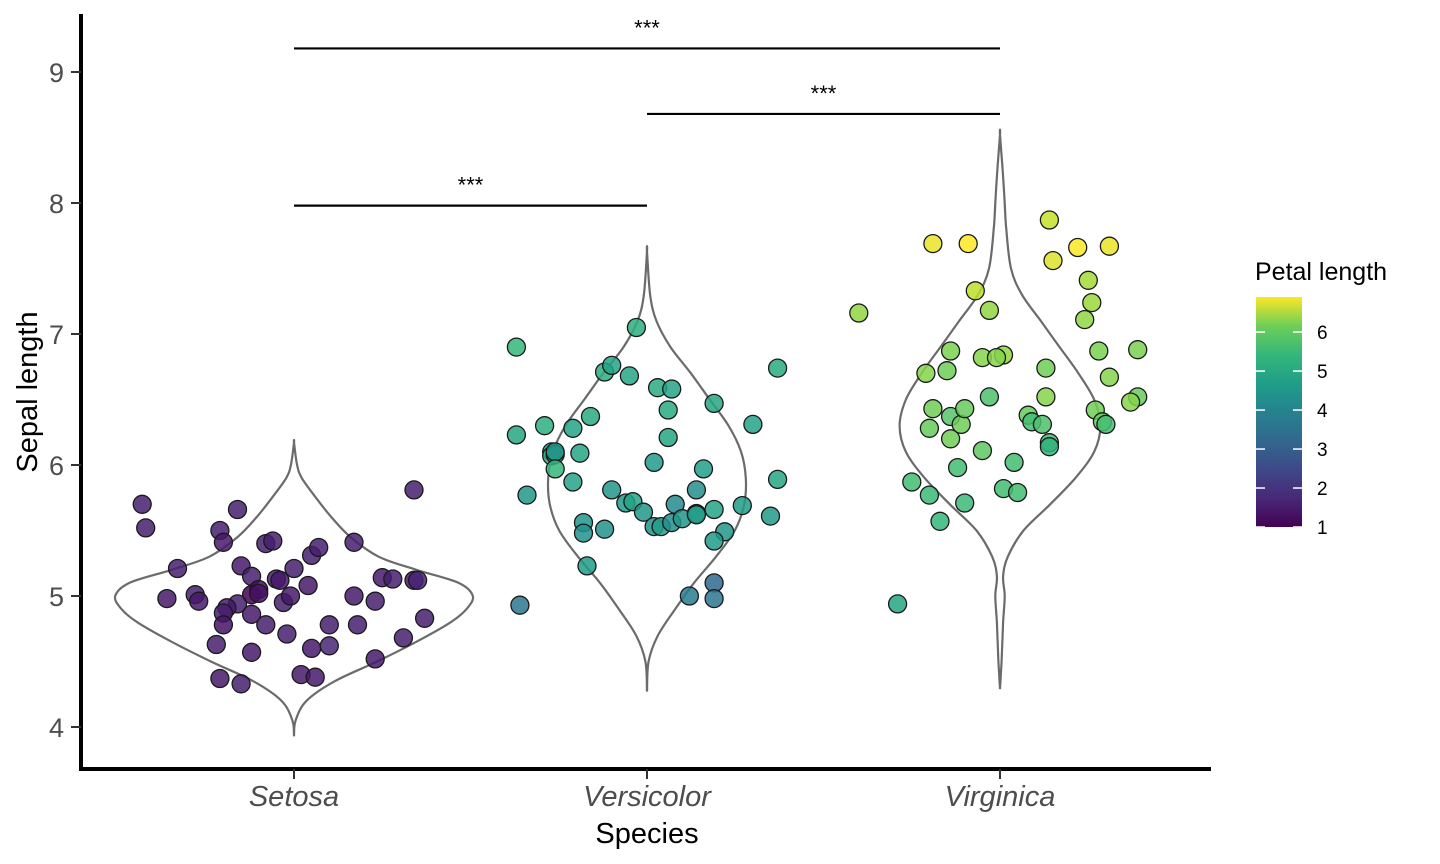 The height and width of the screenshot is (864, 1440). Describe the element at coordinates (1292, 431) in the screenshot. I see `legend-ticks: 1 2 3 4 5 6` at that location.